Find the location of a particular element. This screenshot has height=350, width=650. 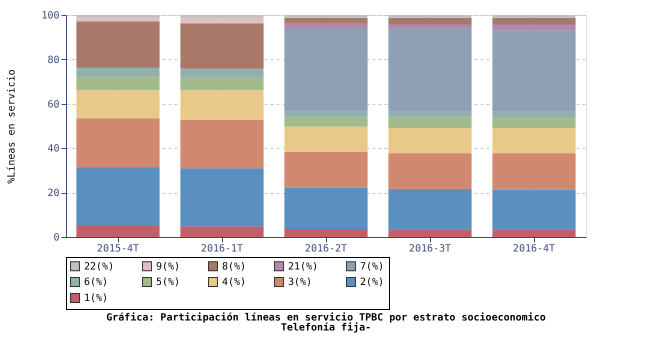

y-tick-label: 60 is located at coordinates (53, 104).